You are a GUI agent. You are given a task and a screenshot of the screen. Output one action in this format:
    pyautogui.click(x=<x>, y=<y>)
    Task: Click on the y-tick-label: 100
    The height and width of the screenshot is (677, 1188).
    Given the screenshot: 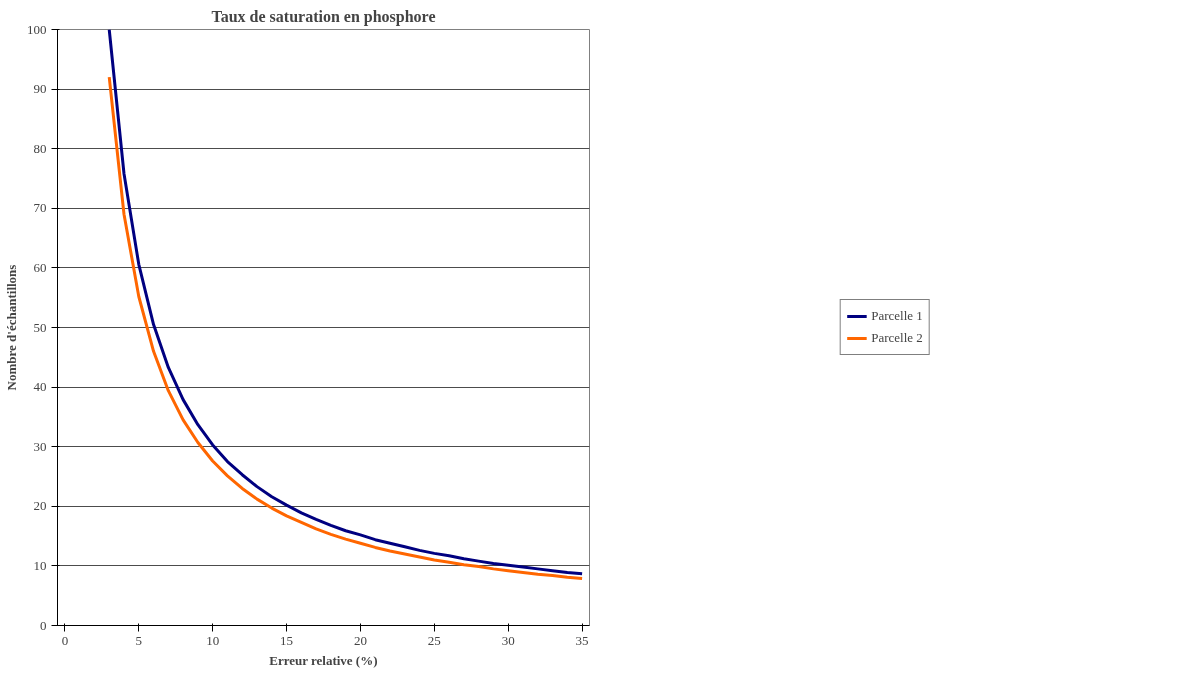 What is the action you would take?
    pyautogui.click(x=37, y=29)
    